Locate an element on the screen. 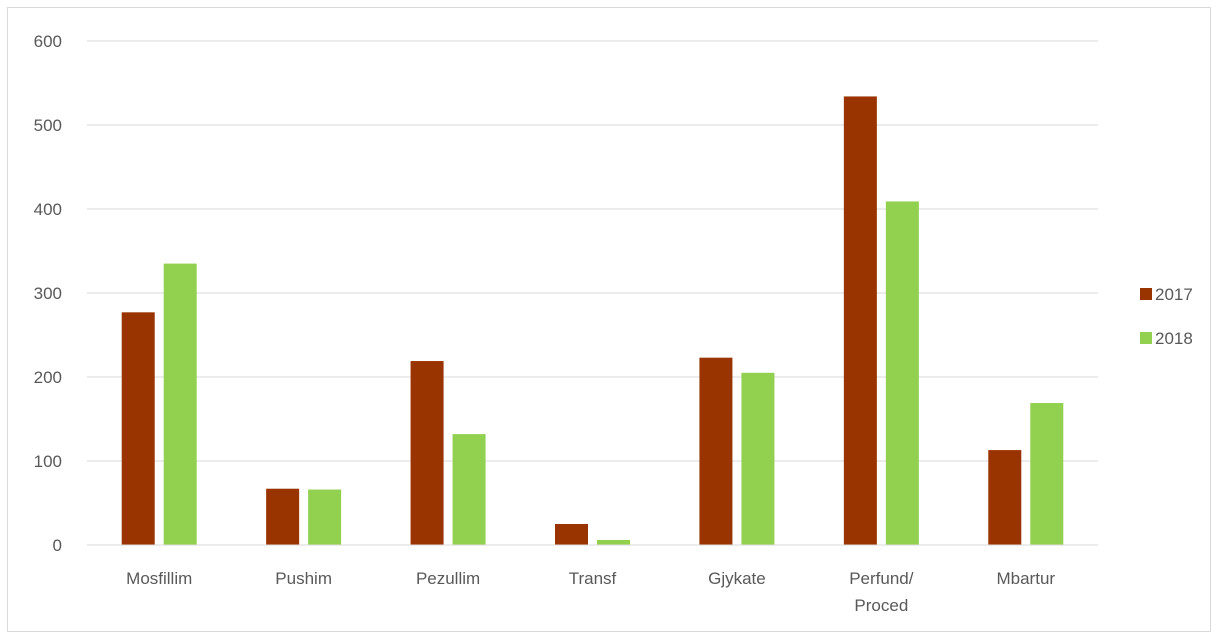 The height and width of the screenshot is (634, 1219). x-tick-label: Transf is located at coordinates (593, 578).